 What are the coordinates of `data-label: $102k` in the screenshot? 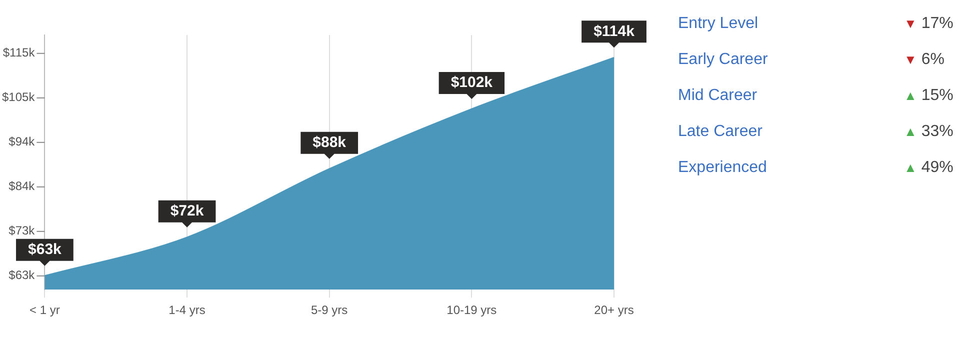 It's located at (472, 83).